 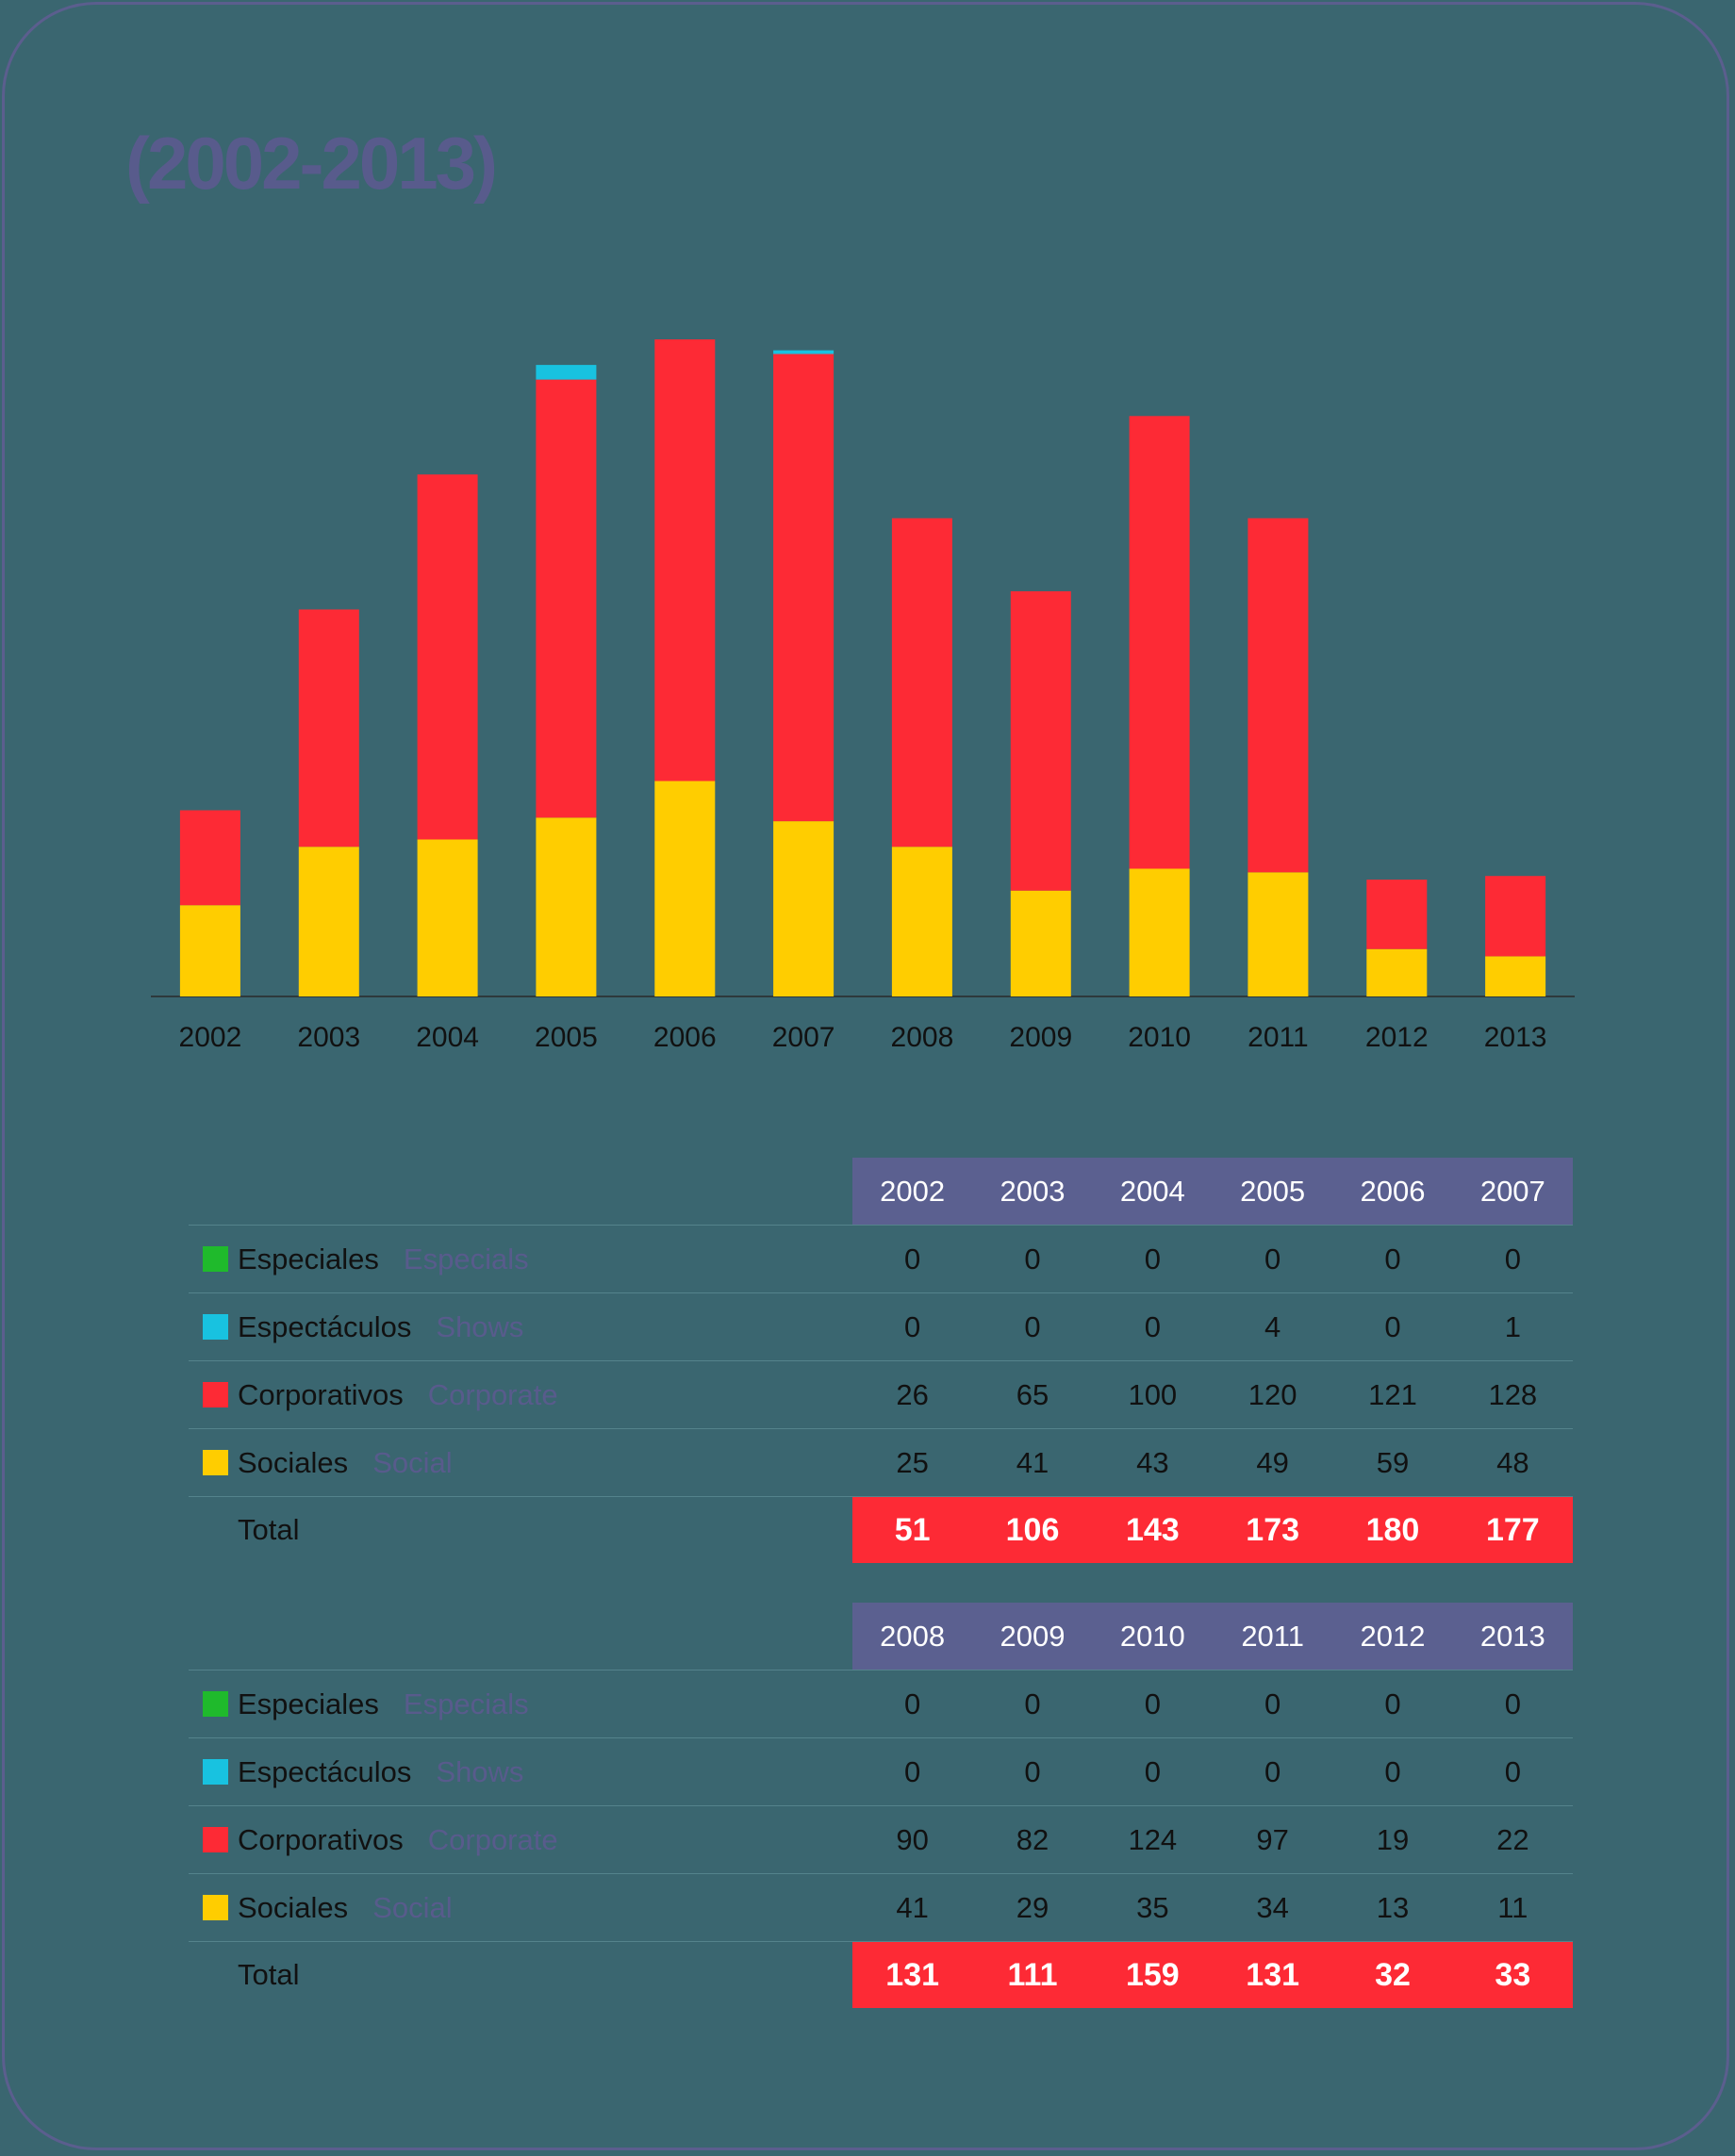 I want to click on x-tick-label: 2009, so click(x=1040, y=1038).